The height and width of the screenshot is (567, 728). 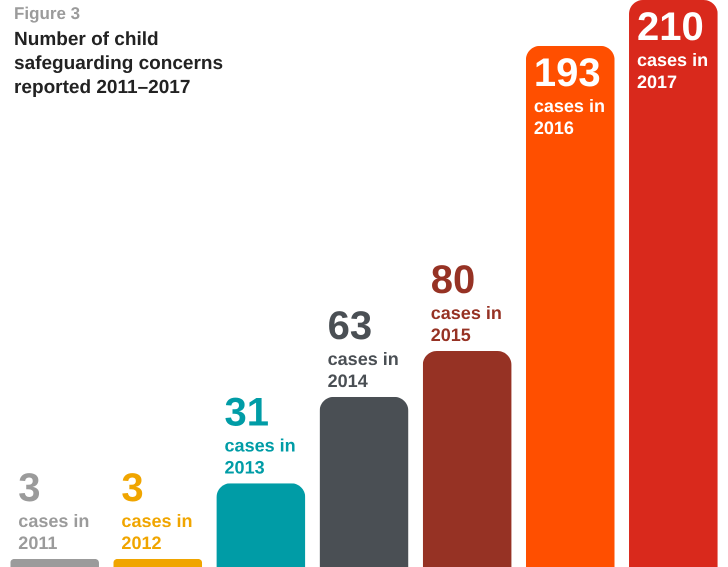 I want to click on x-tick-label: cases in 2017, so click(x=672, y=71).